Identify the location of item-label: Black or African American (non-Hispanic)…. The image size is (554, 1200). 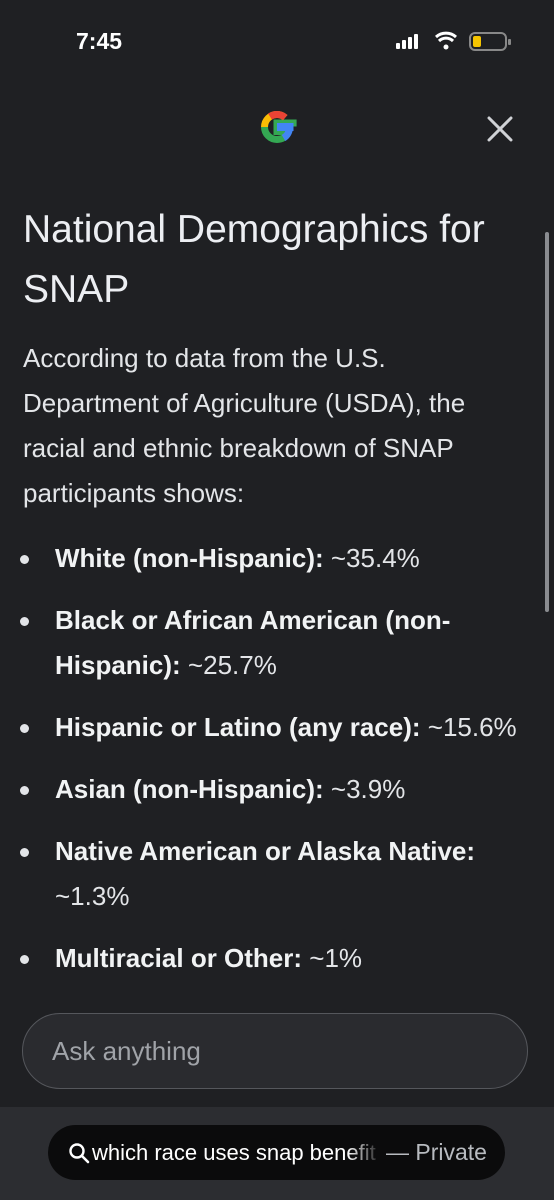
(253, 642).